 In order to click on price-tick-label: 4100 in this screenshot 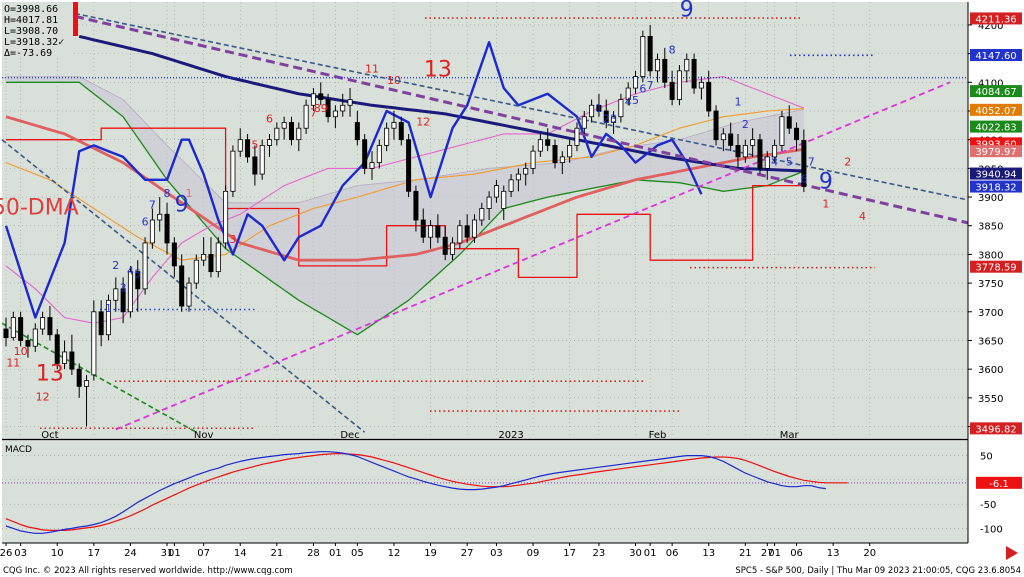, I will do `click(990, 83)`.